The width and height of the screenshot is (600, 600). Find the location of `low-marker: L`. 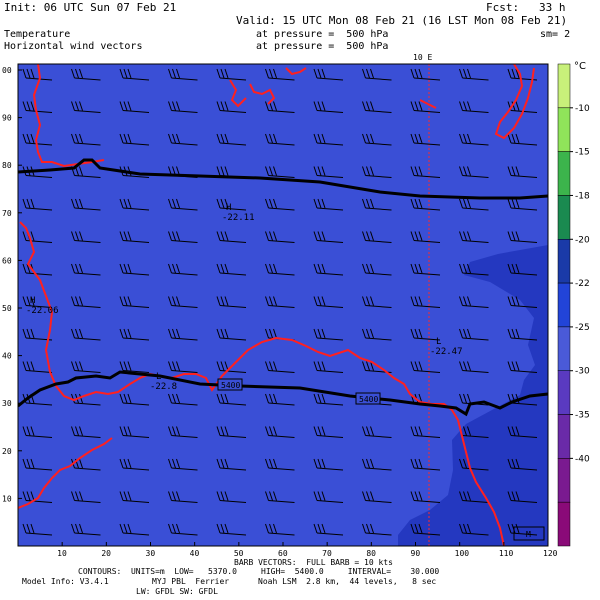

low-marker: L is located at coordinates (158, 377).